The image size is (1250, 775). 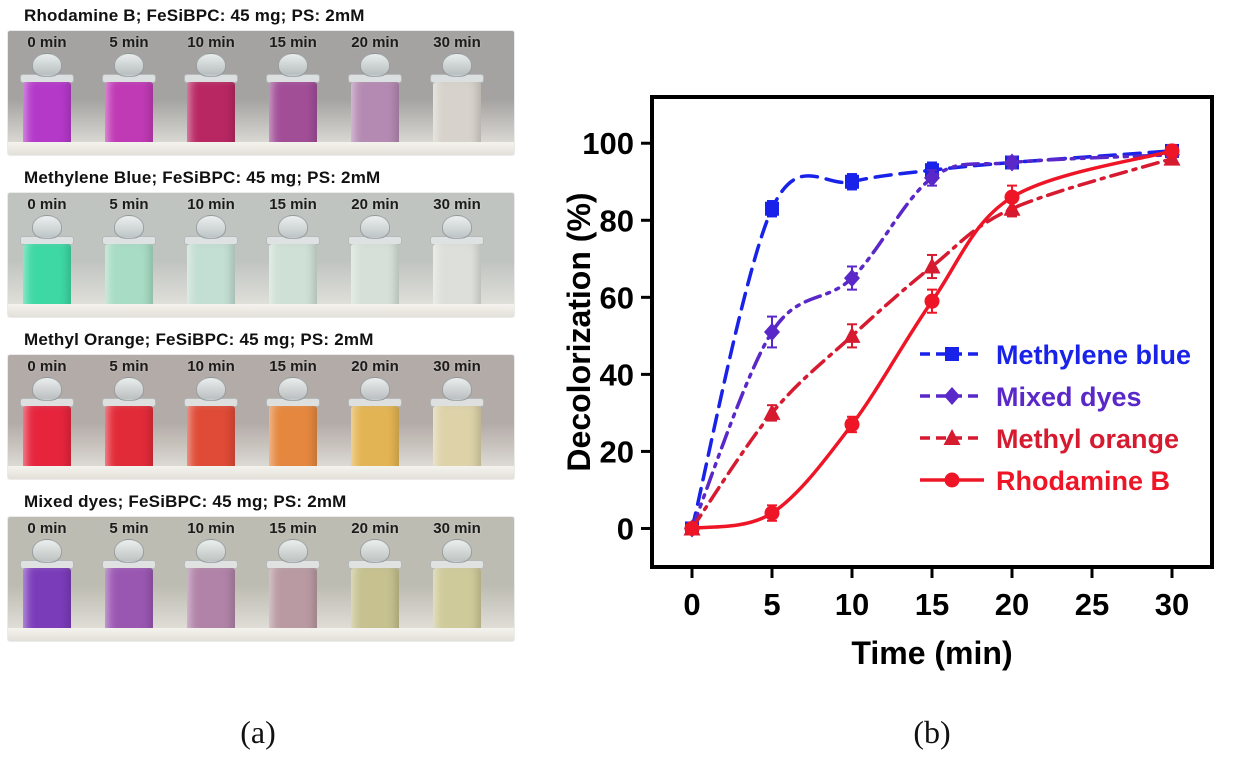 What do you see at coordinates (261, 310) in the screenshot?
I see `bench-surface` at bounding box center [261, 310].